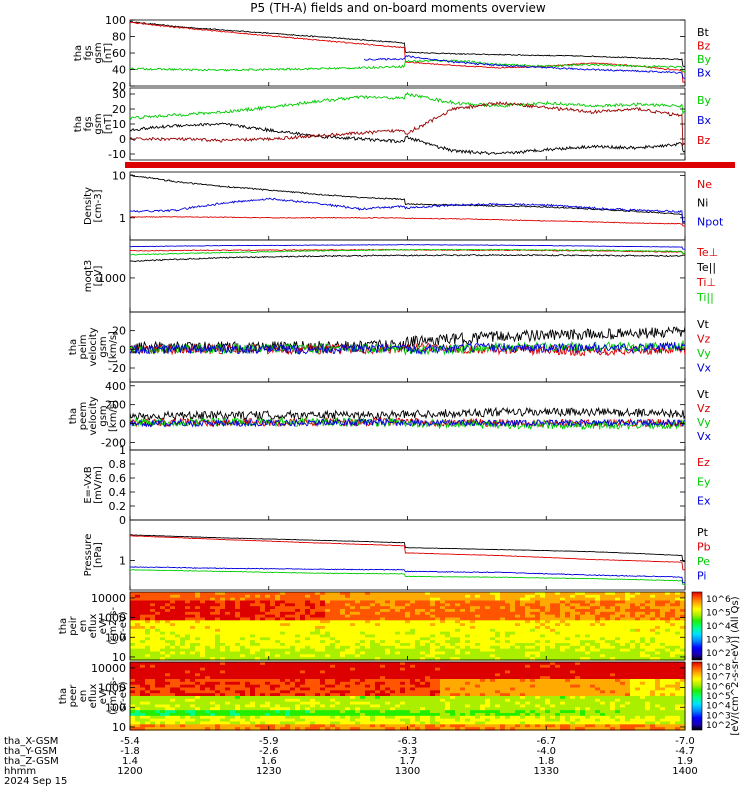 This screenshot has width=750, height=800. I want to click on y-axis-label-line: eV/, so click(103, 625).